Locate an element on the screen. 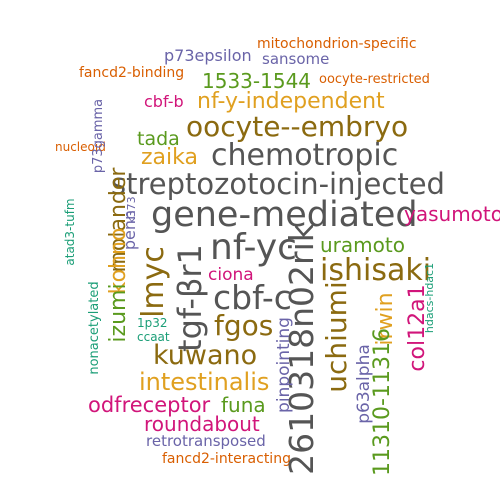 This screenshot has width=500, height=500. word-odfreceptor: odfreceptor is located at coordinates (149, 405).